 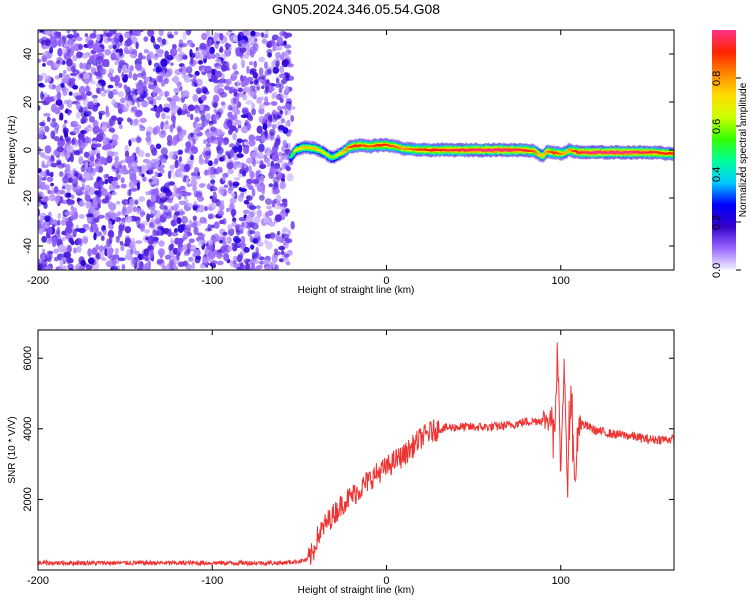 I want to click on spectrogram-y-tick-label: 40, so click(x=28, y=54).